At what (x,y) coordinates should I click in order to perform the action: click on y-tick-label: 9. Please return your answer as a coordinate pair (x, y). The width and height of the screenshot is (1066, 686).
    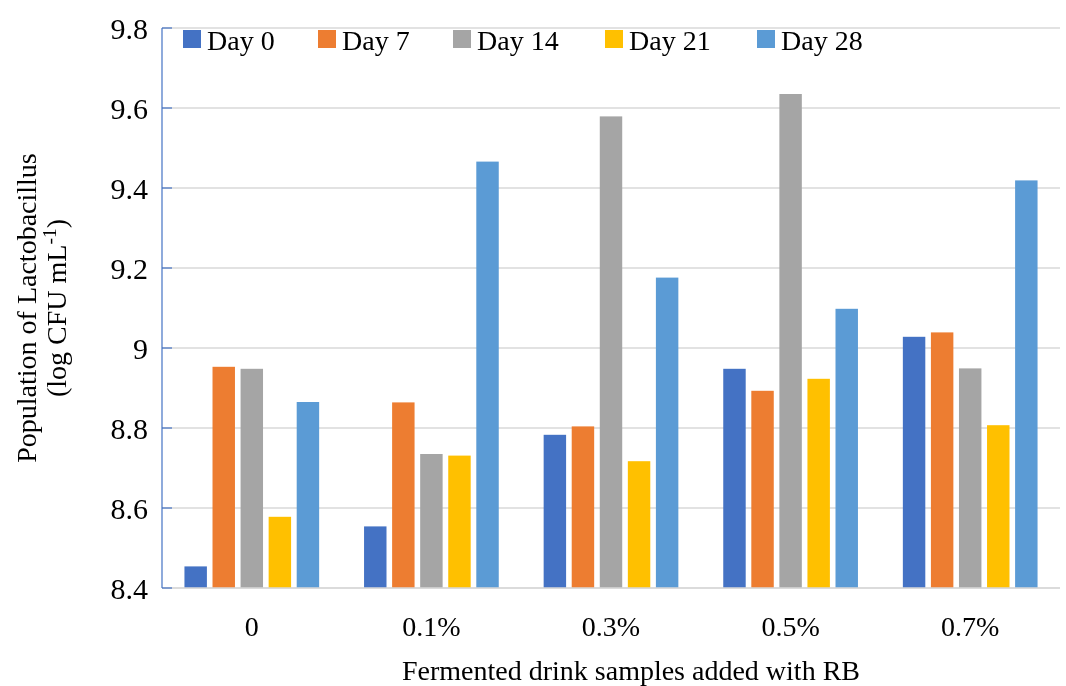
    Looking at the image, I should click on (140, 348).